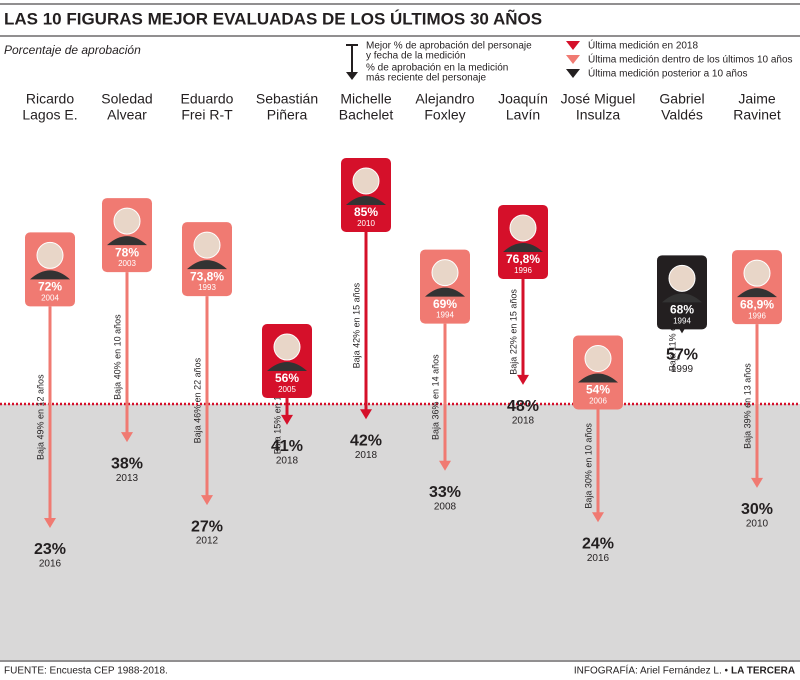  Describe the element at coordinates (757, 524) in the screenshot. I see `last-year: 2010` at that location.